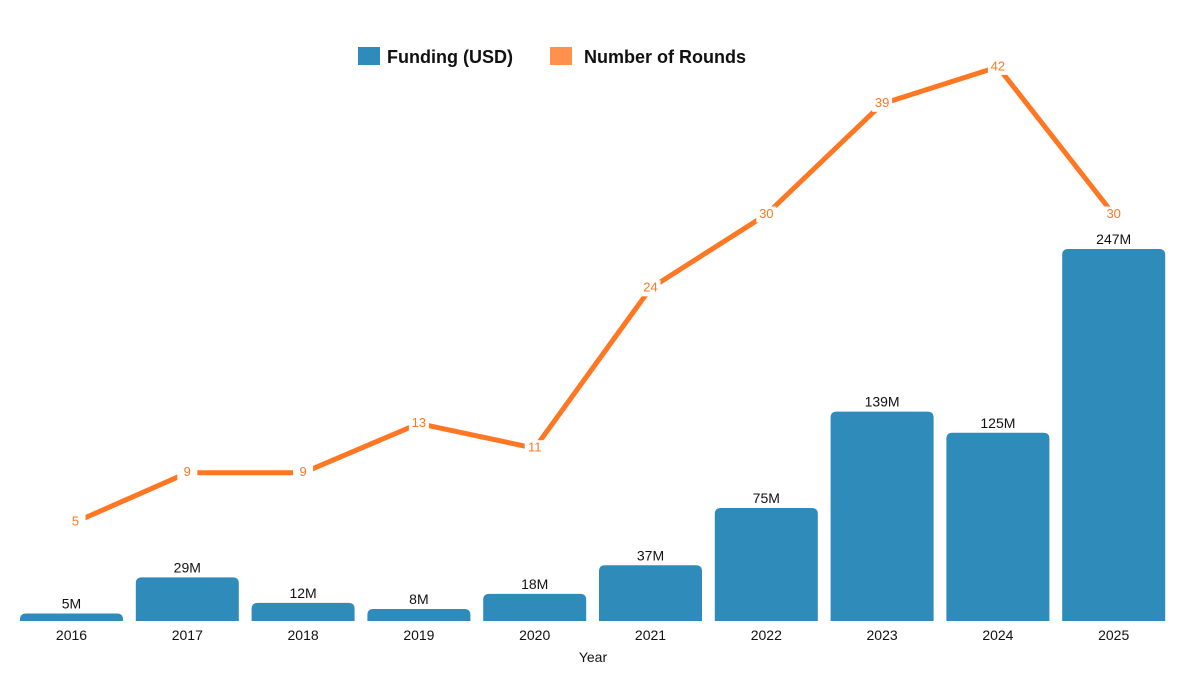  I want to click on x-tick-2016: 2016, so click(71, 635).